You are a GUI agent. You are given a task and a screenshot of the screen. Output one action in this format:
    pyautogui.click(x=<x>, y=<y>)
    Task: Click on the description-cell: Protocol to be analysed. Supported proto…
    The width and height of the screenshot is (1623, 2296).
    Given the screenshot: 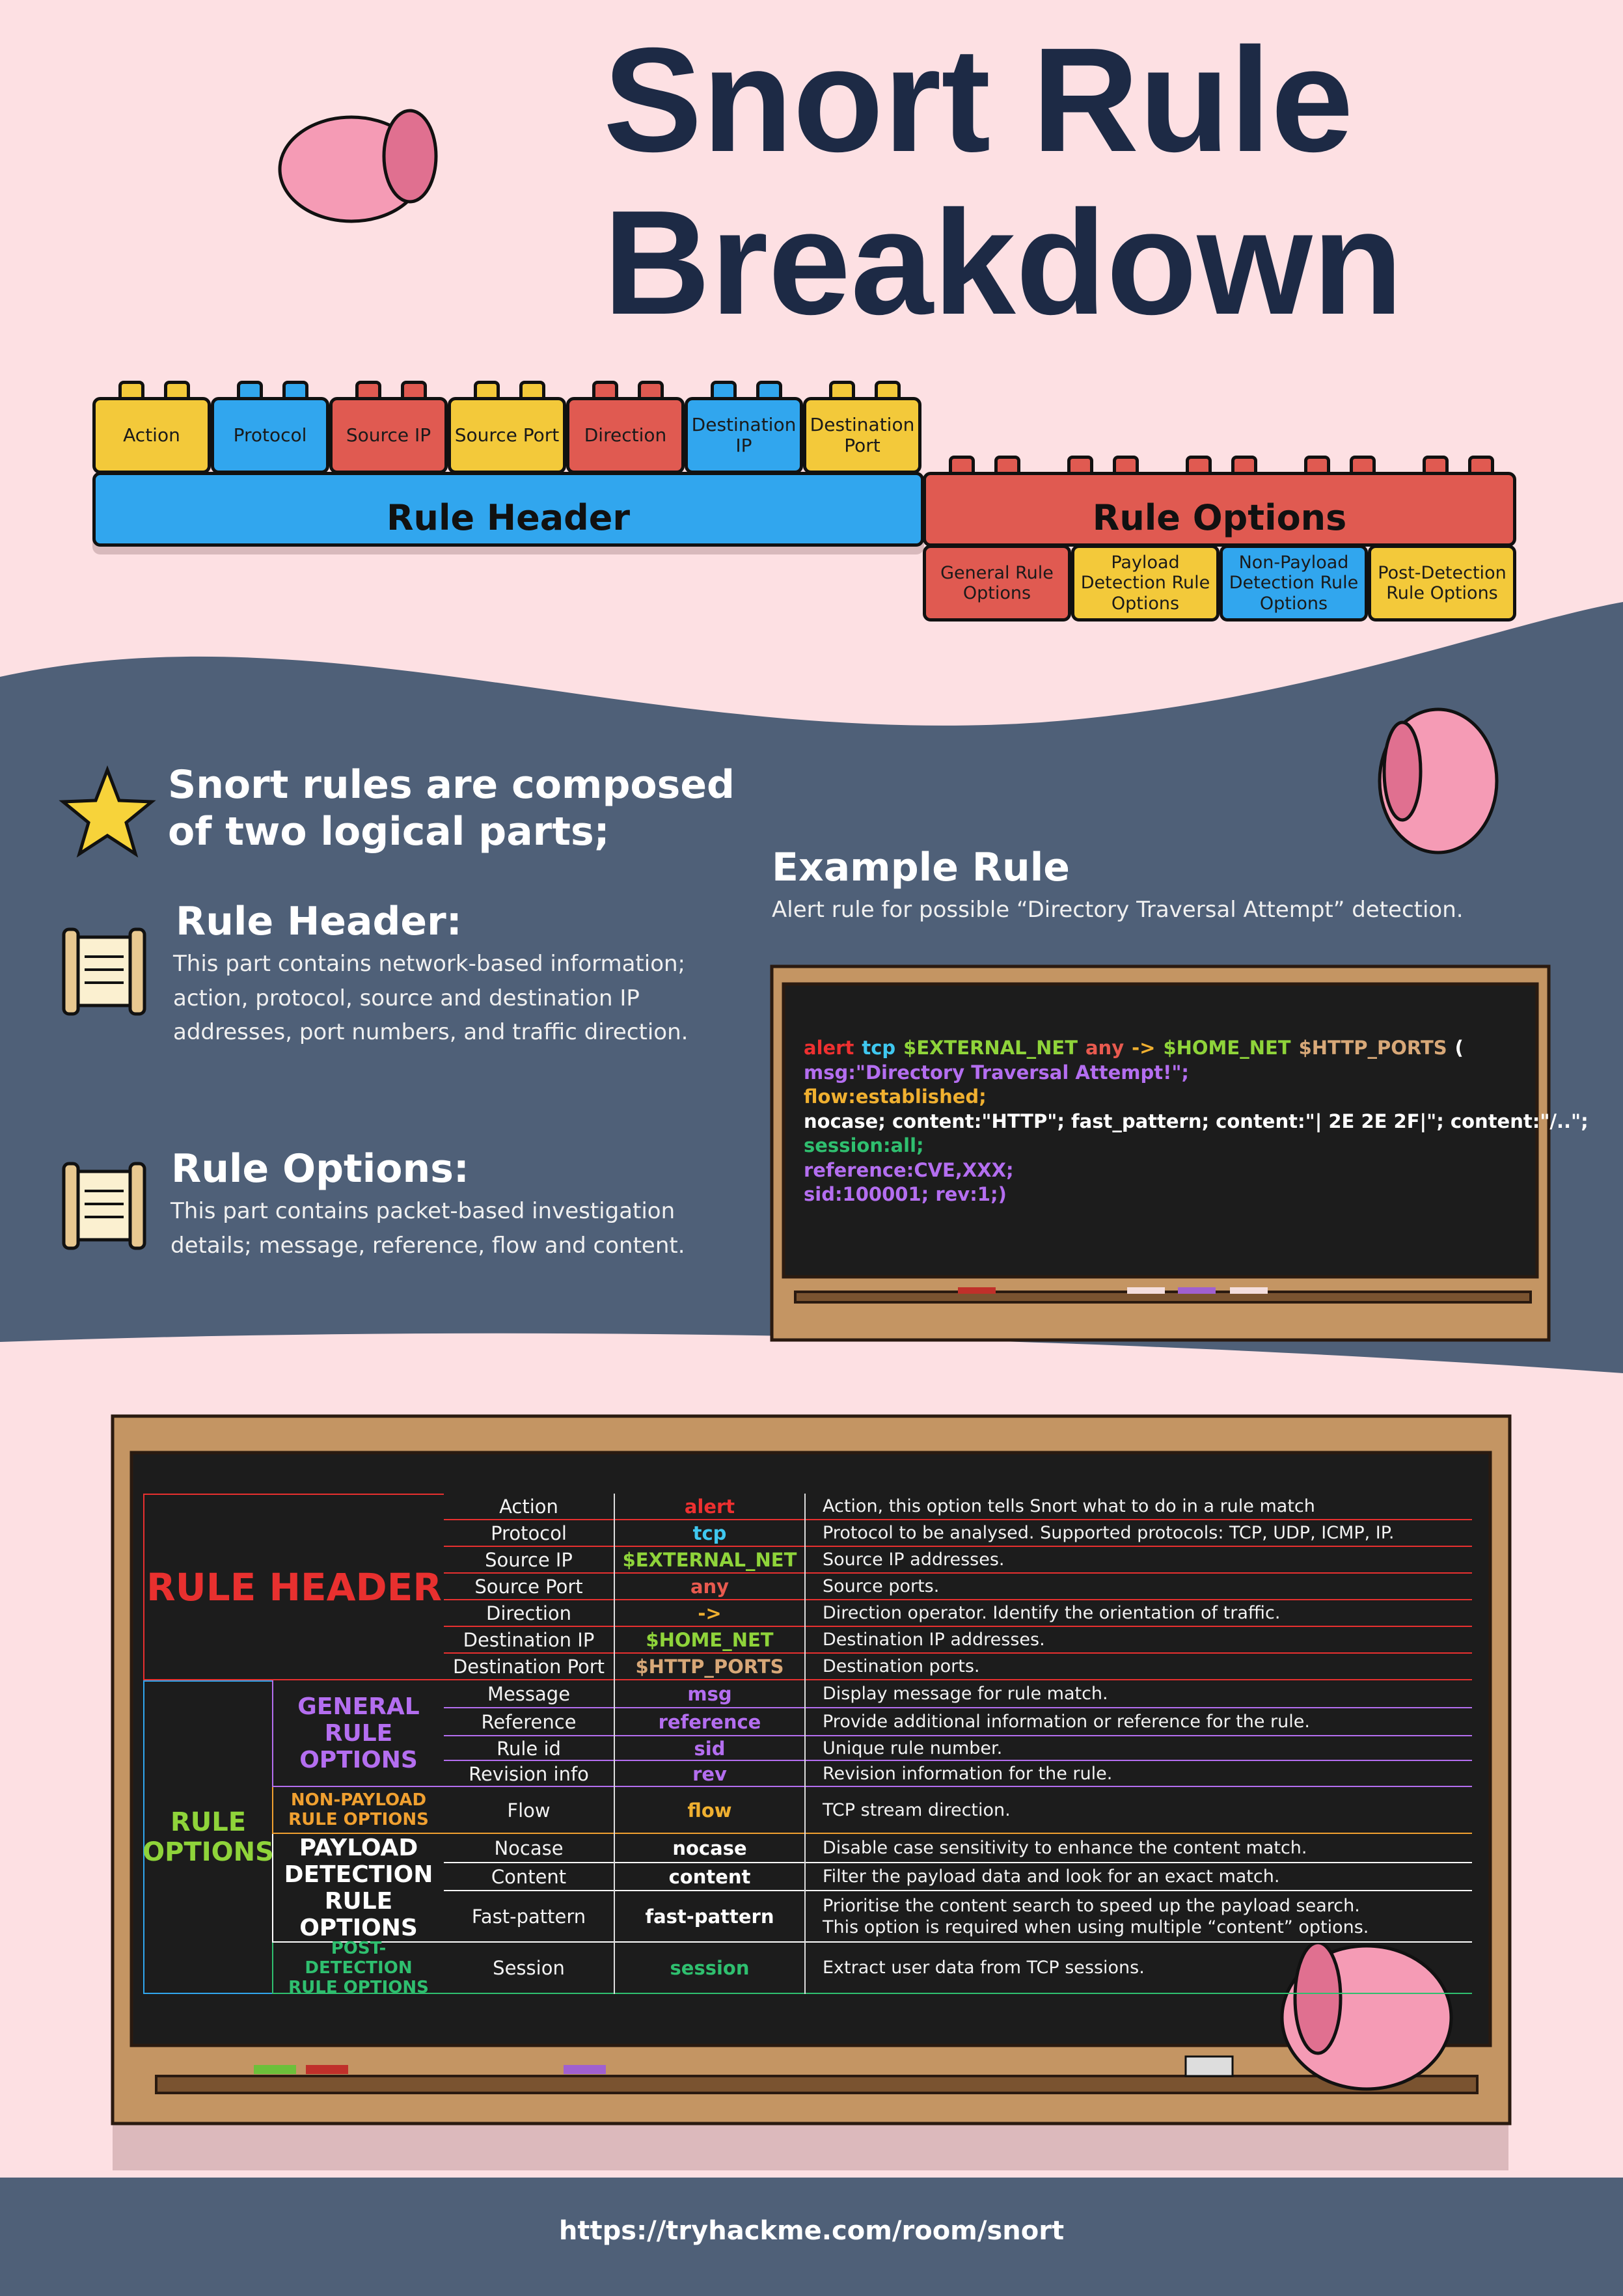 What is the action you would take?
    pyautogui.click(x=1109, y=1534)
    